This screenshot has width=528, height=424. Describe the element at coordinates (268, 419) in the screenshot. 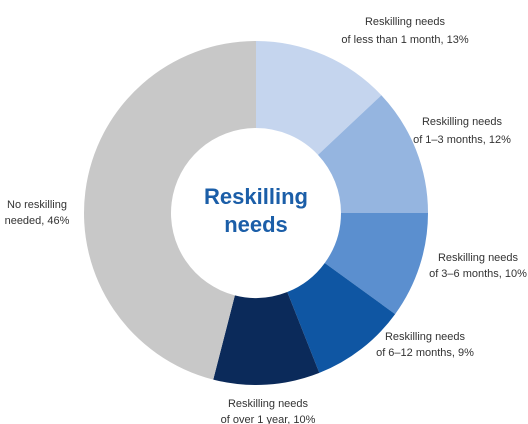

I see `data-label: of over 1 year, 10%` at that location.